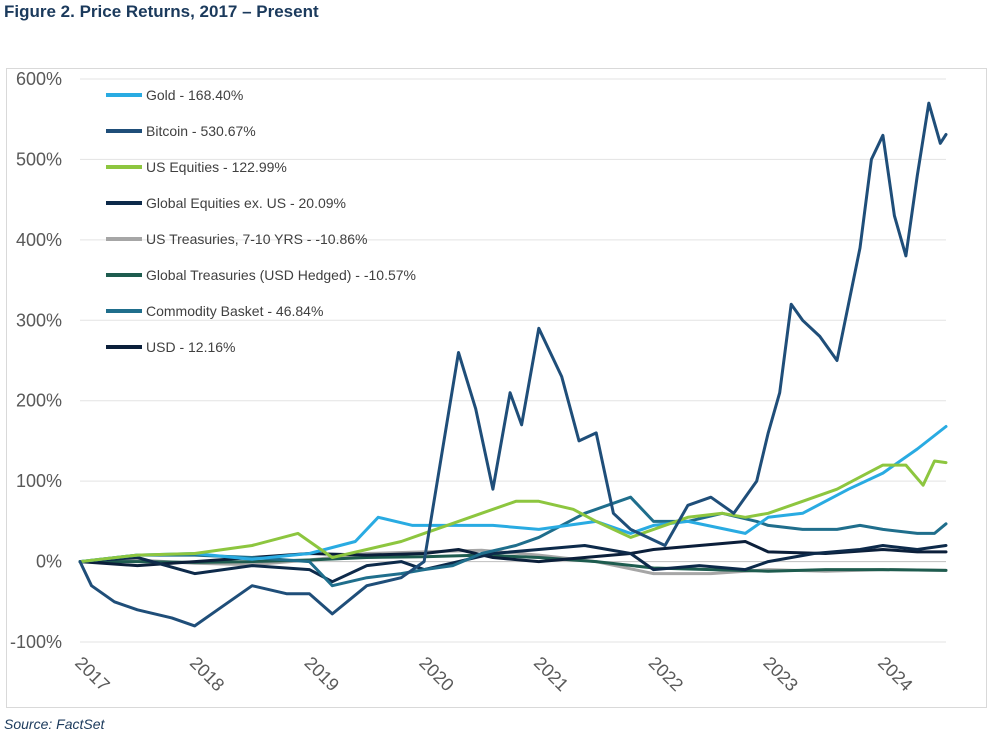 The width and height of the screenshot is (992, 735). I want to click on y-tick-label: 100%, so click(39, 481).